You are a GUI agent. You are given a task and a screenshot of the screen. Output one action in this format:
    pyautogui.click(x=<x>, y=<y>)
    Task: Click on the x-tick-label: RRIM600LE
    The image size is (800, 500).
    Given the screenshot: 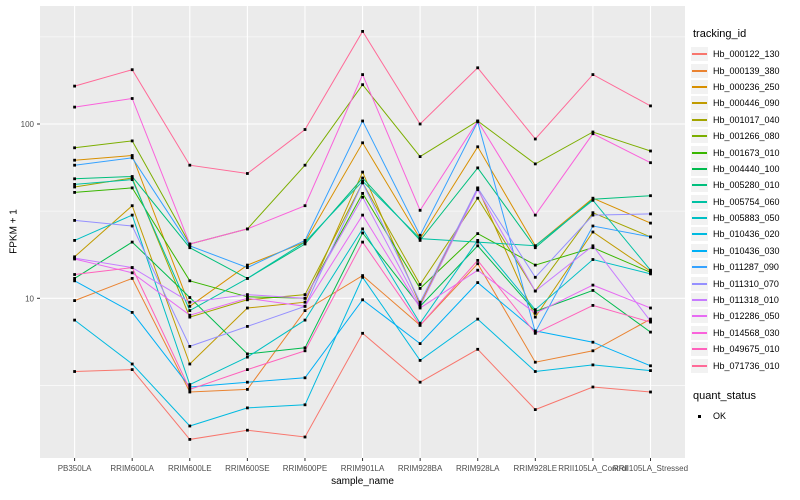 What is the action you would take?
    pyautogui.click(x=190, y=468)
    